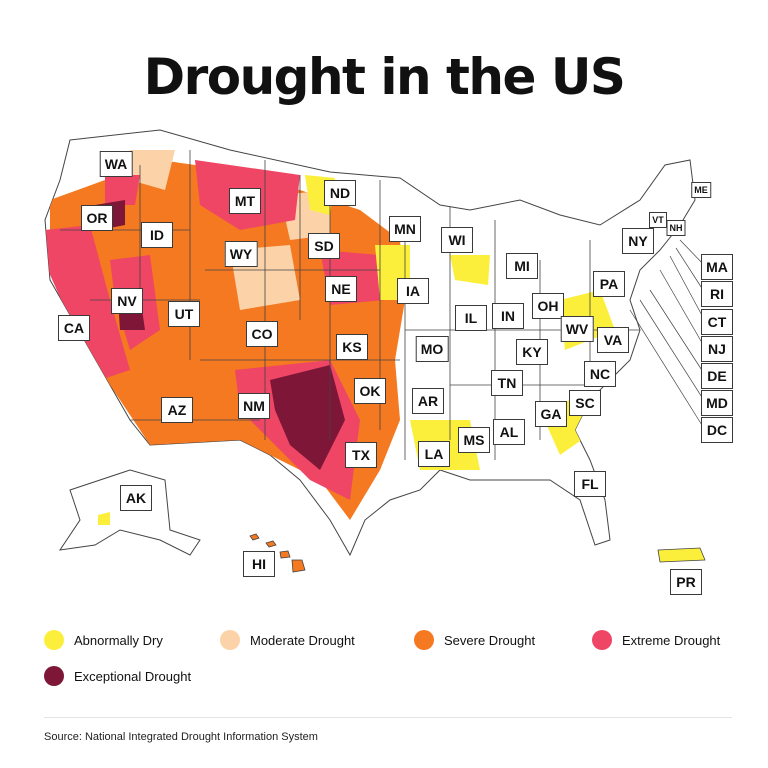  What do you see at coordinates (490, 640) in the screenshot?
I see `legend-label: Severe Drought` at bounding box center [490, 640].